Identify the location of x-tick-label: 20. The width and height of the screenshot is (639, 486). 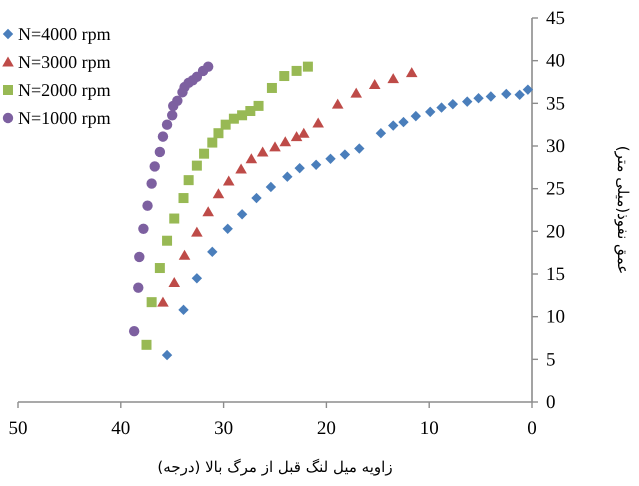
(326, 428).